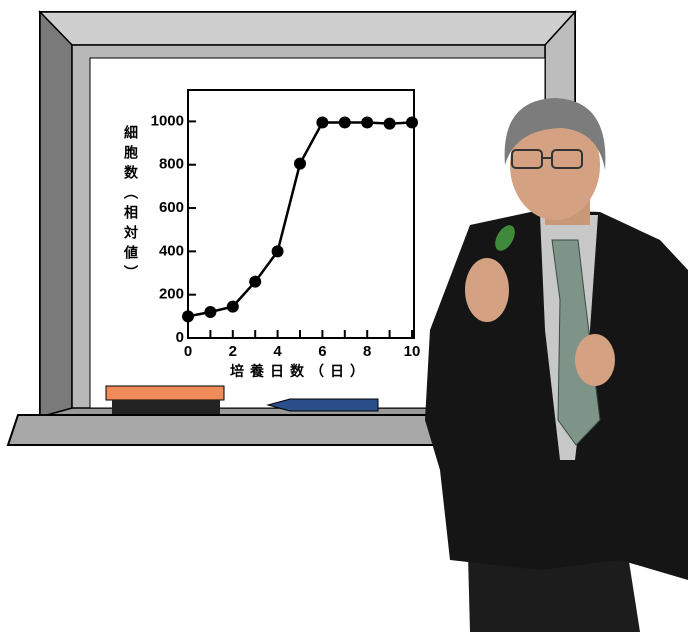 The width and height of the screenshot is (688, 632). I want to click on y-tick-label: 600, so click(171, 207).